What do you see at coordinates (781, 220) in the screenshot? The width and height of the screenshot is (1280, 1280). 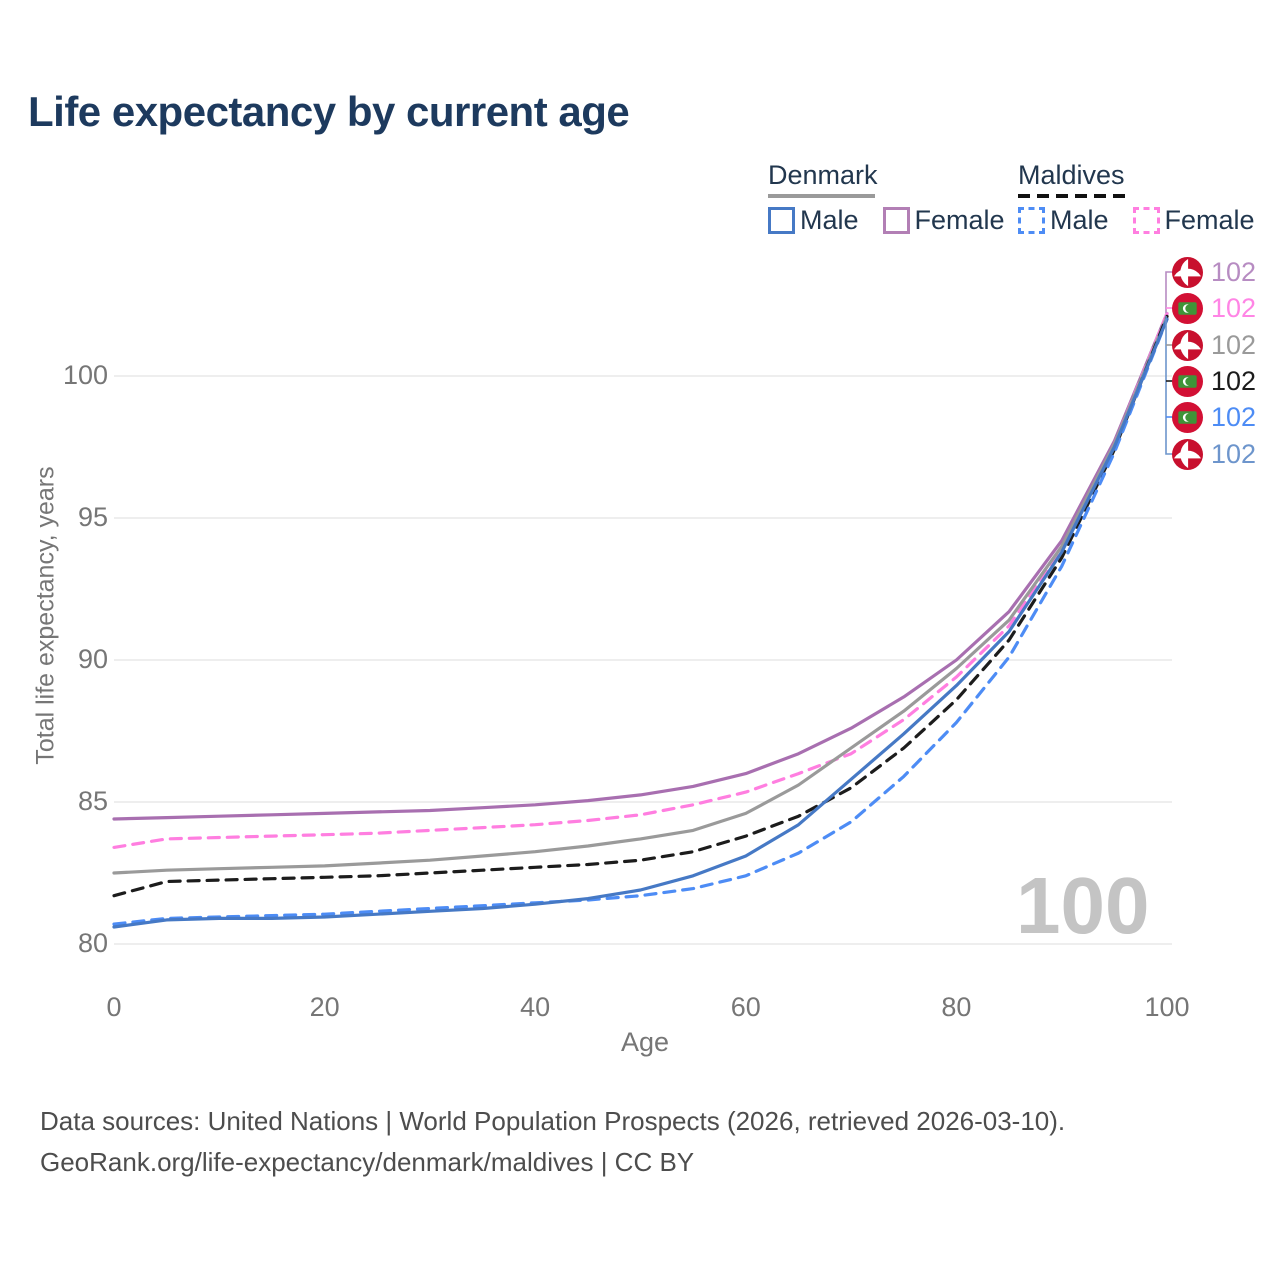 I see `denmark-male-swatch-icon` at bounding box center [781, 220].